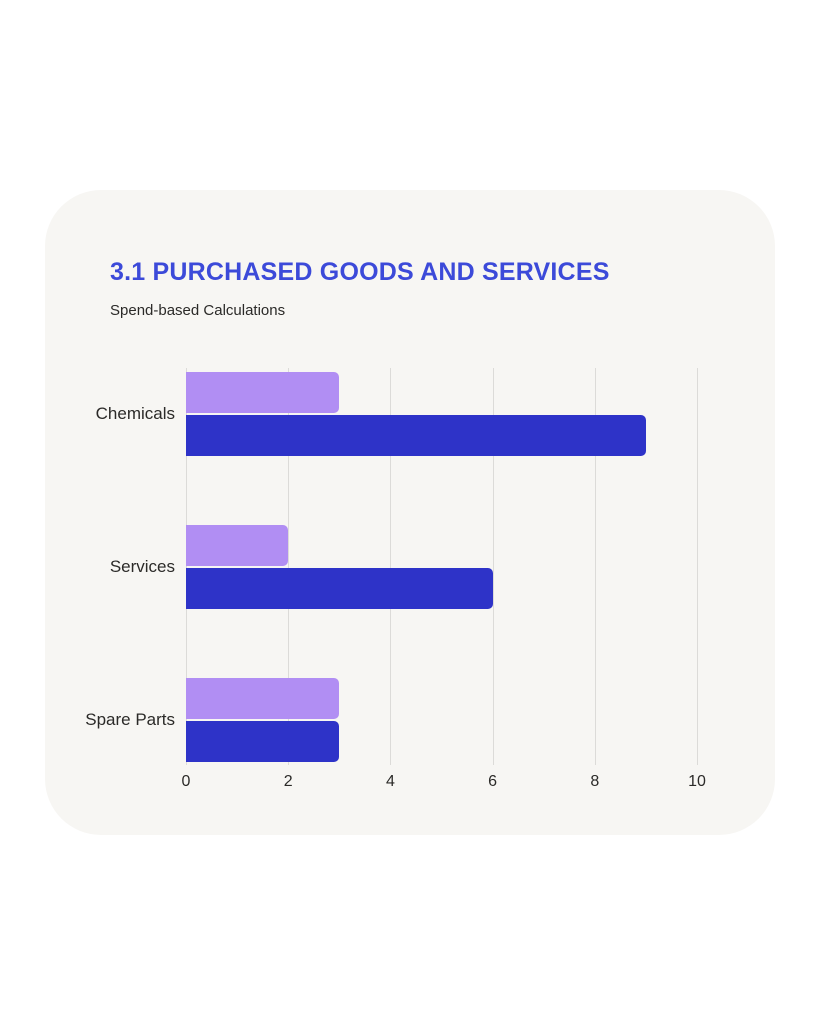  What do you see at coordinates (198, 310) in the screenshot?
I see `chart-subtitle: Spend-based Calculations` at bounding box center [198, 310].